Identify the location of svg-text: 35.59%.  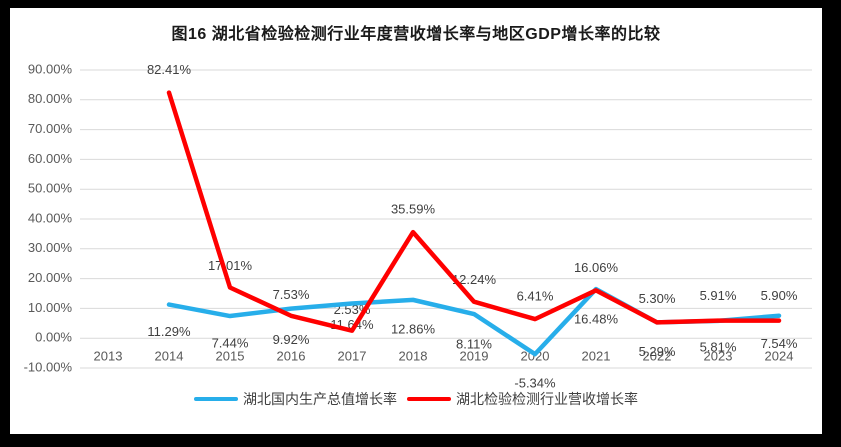
(413, 209).